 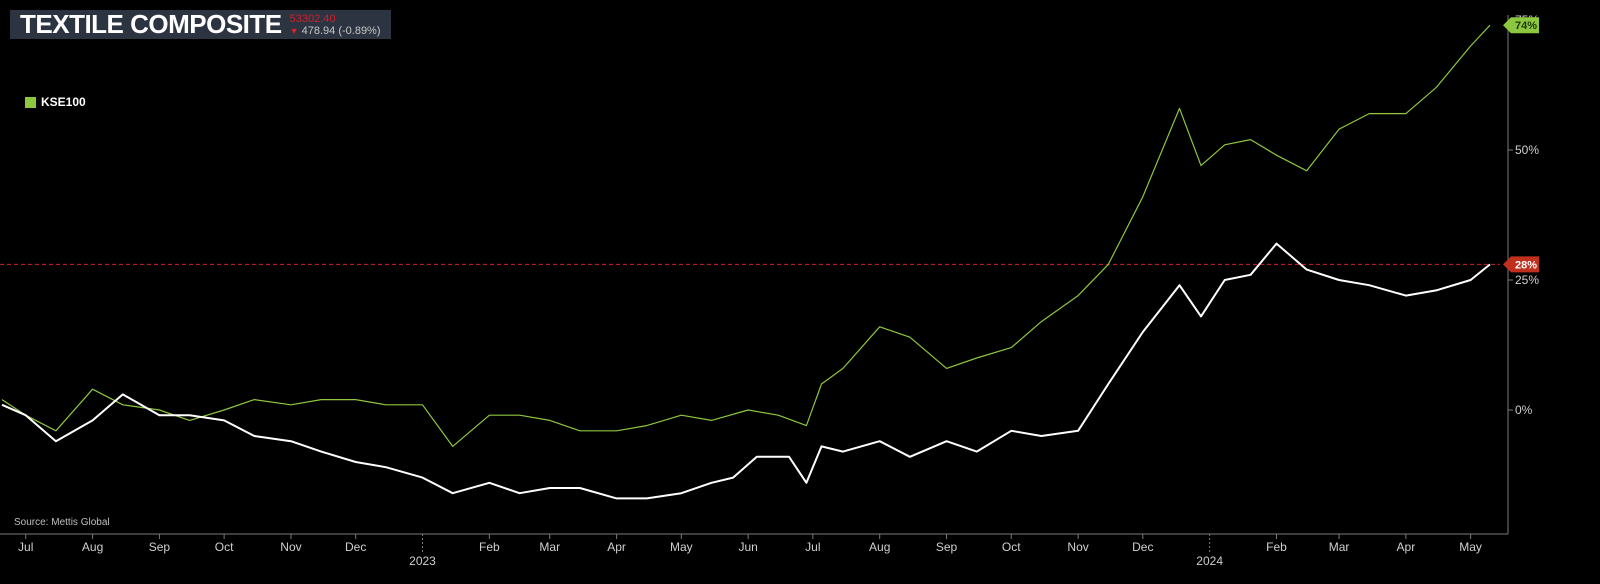 I want to click on year-label: 2024, so click(x=1209, y=561).